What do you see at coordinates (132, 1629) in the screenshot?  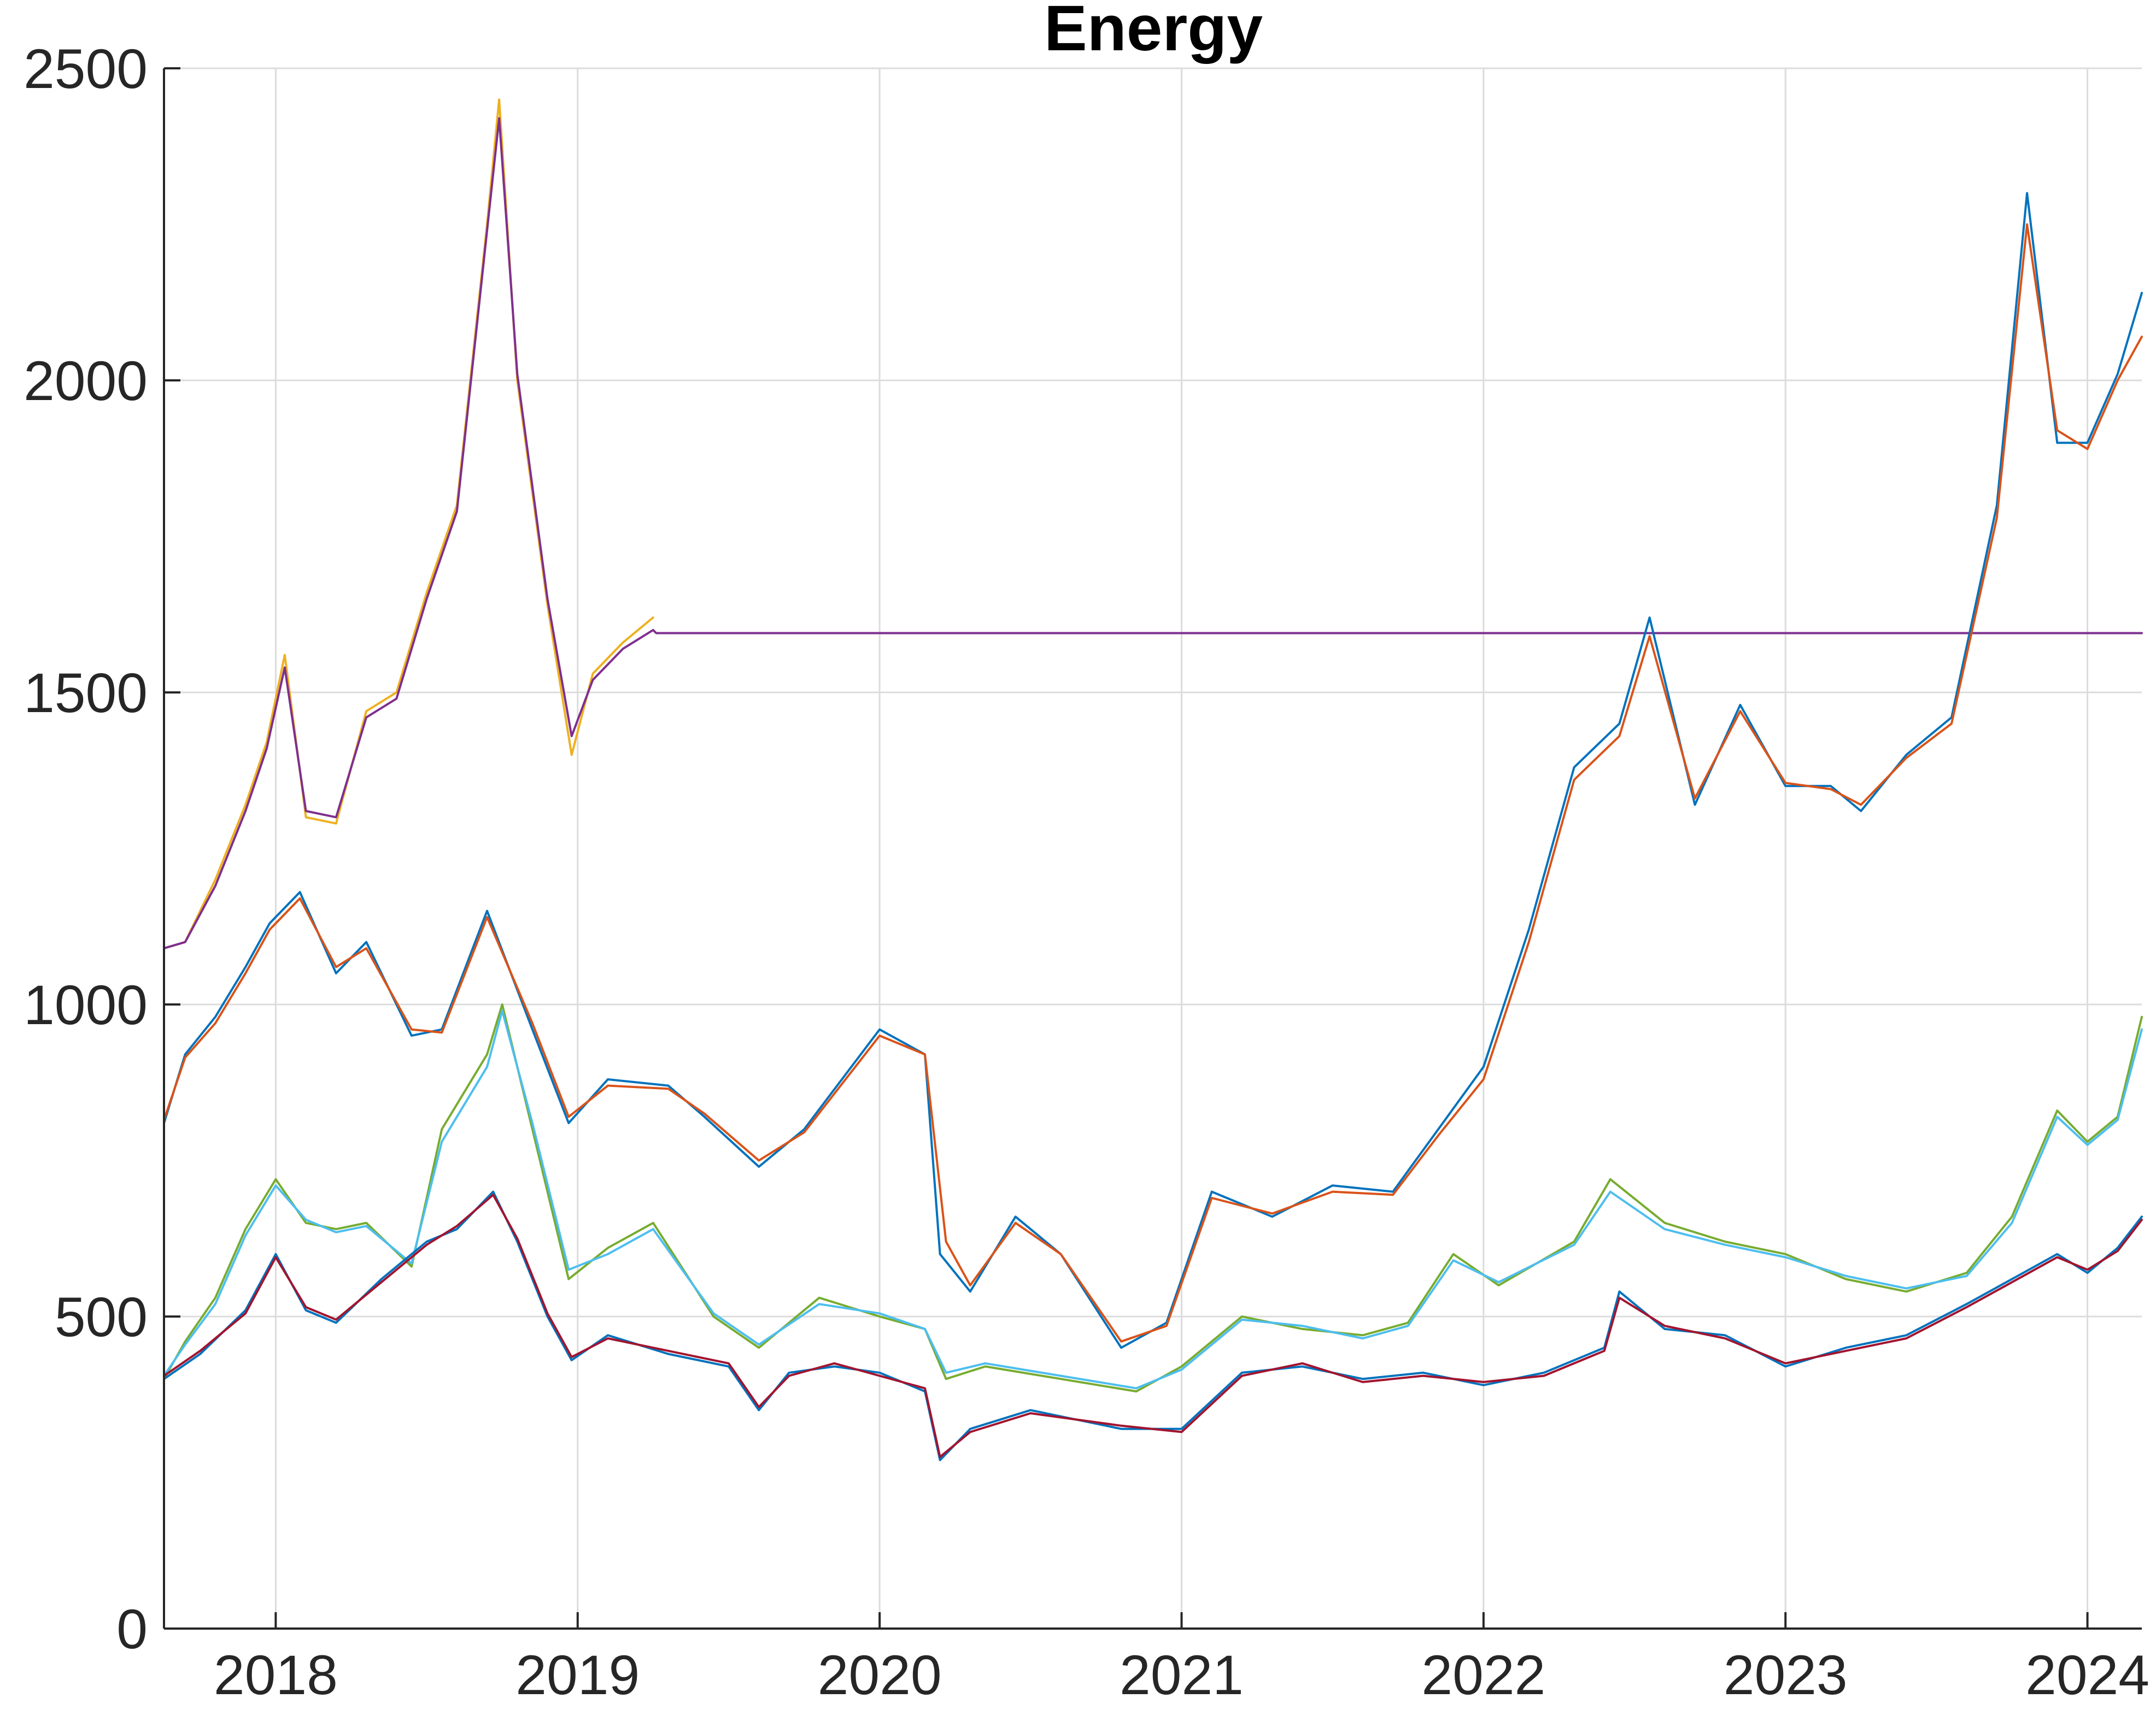 I see `y-tick-label: 0` at bounding box center [132, 1629].